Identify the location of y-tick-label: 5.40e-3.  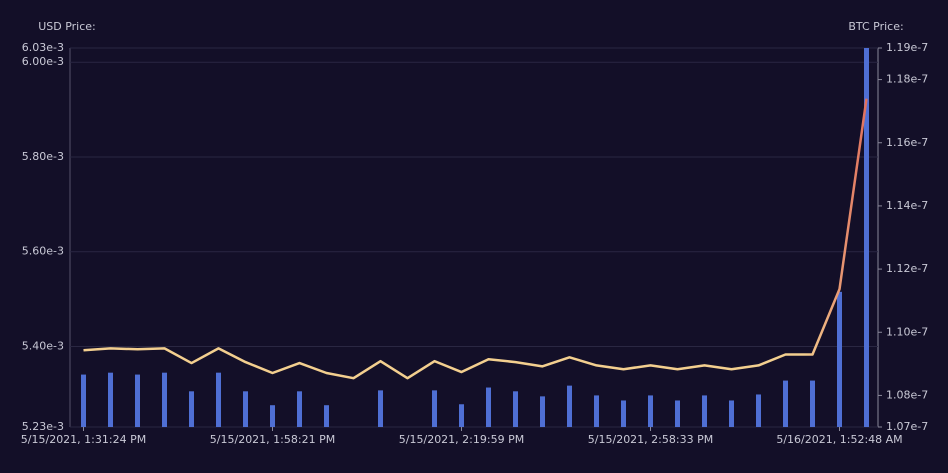
(43, 345).